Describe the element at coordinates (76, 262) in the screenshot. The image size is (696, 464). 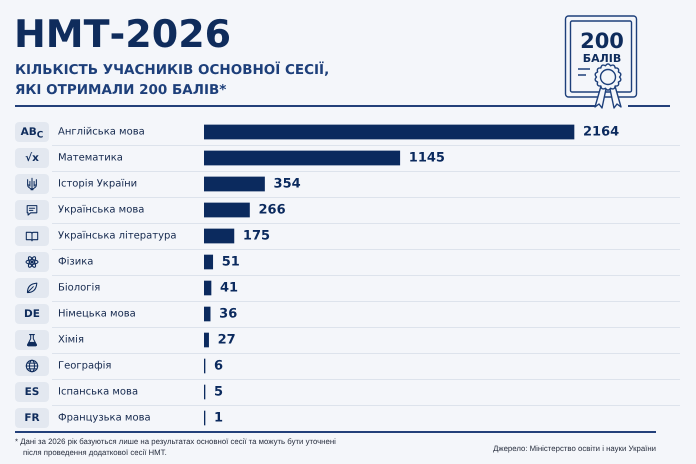
I see `y-tick-label: Фізика` at that location.